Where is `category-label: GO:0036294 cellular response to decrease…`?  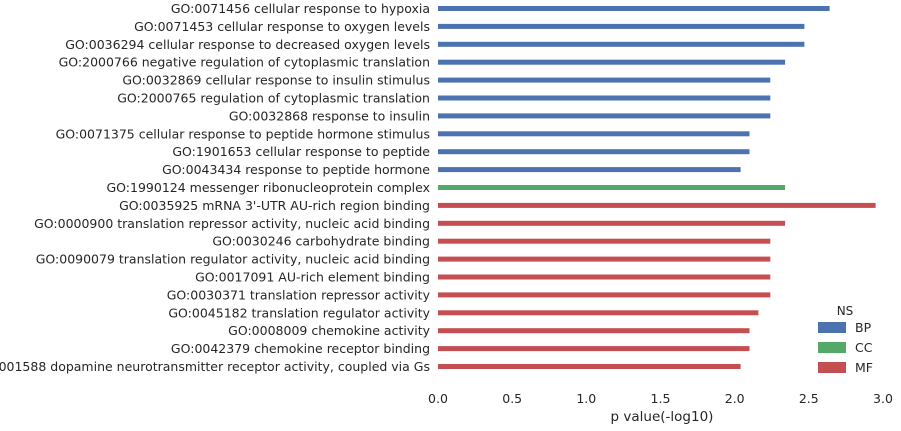
category-label: GO:0036294 cellular response to decrease… is located at coordinates (247, 44).